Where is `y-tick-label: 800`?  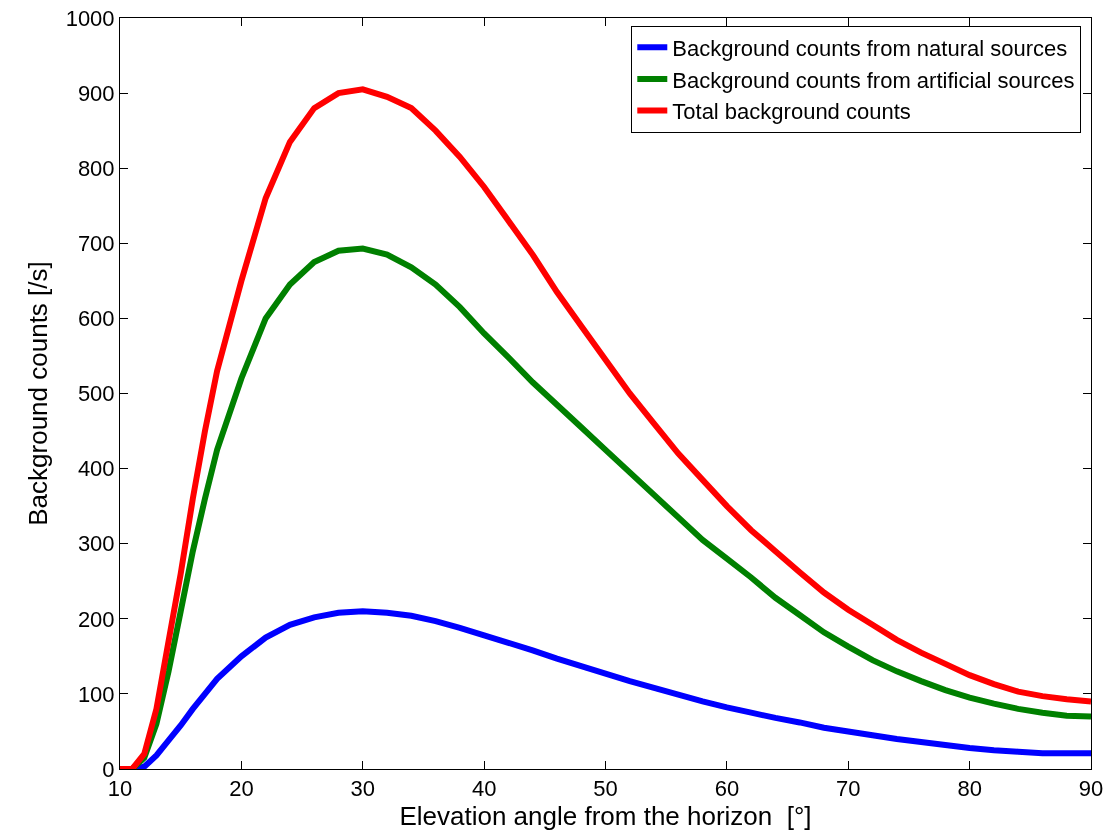
y-tick-label: 800 is located at coordinates (96, 168).